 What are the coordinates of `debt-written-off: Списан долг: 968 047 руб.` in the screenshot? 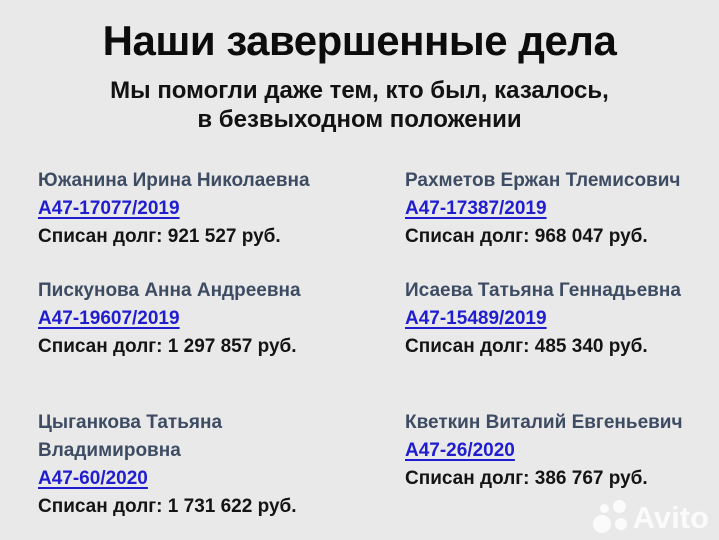 It's located at (526, 236).